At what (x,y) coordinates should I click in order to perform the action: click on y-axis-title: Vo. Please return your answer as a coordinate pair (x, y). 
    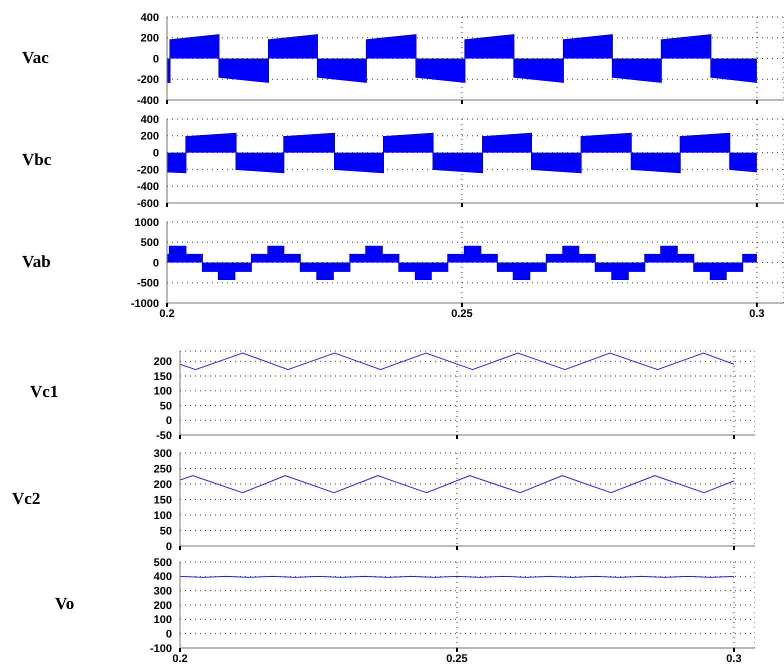
    Looking at the image, I should click on (64, 604).